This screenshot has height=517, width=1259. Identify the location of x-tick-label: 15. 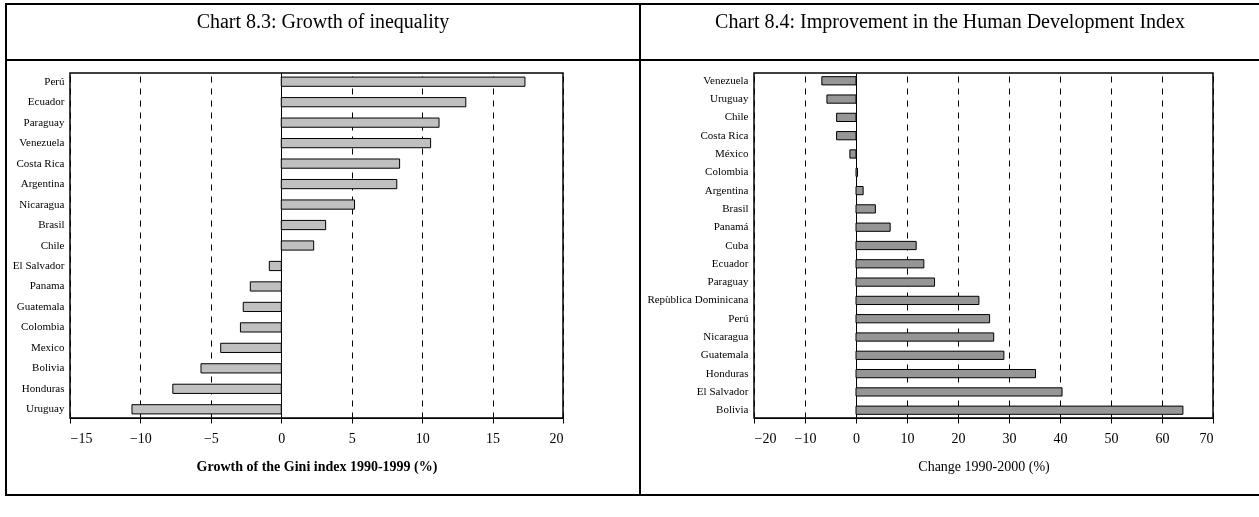
(493, 438).